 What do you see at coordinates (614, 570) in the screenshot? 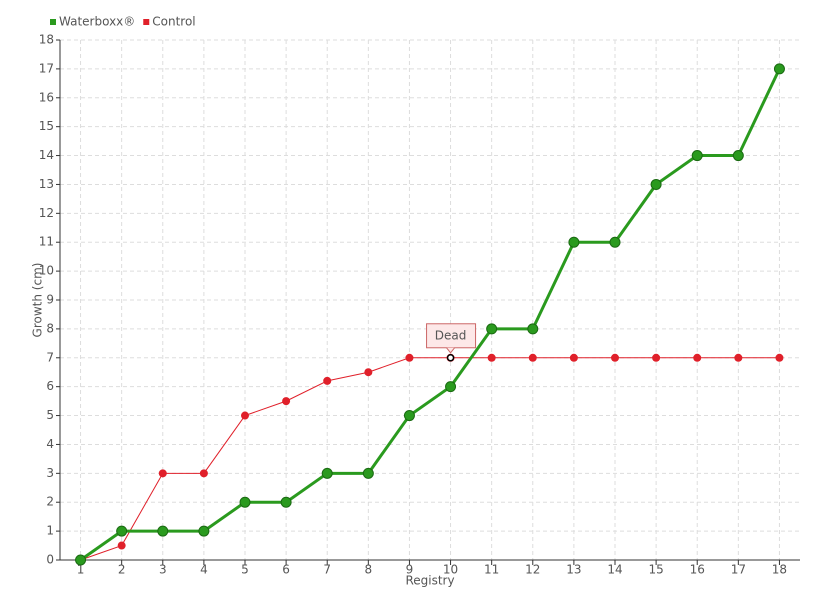
I see `x-tick-label: 14` at bounding box center [614, 570].